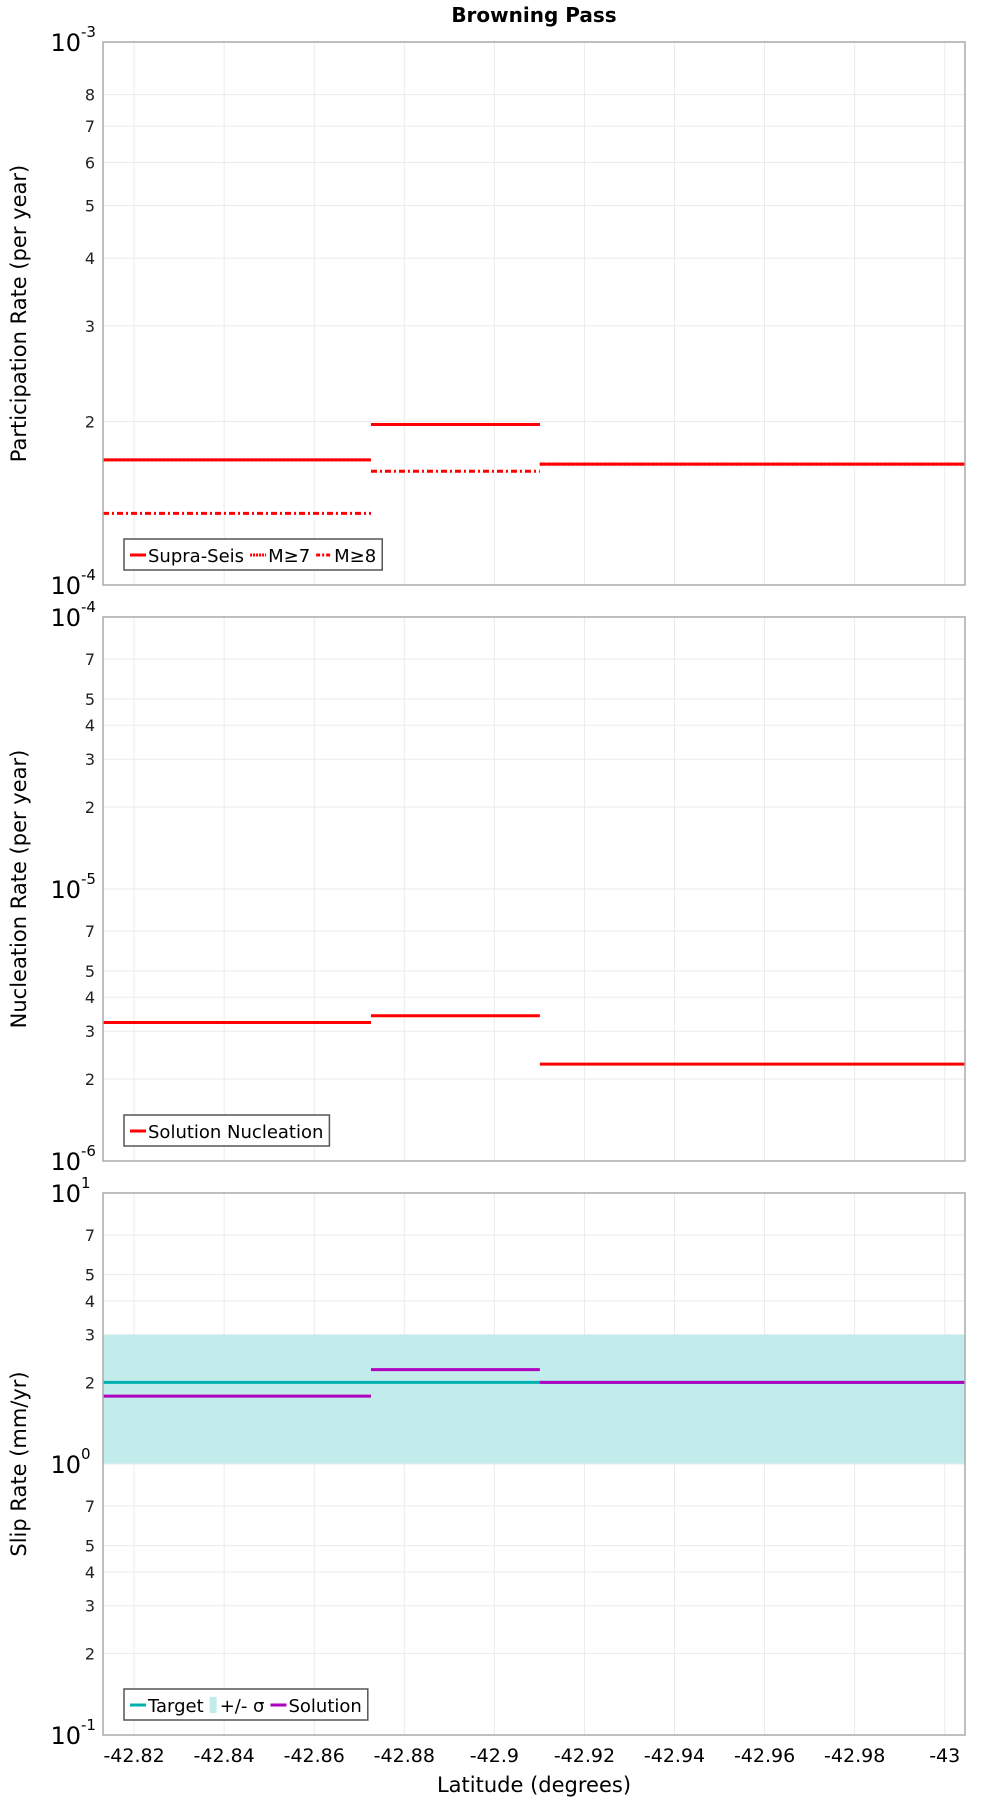 This screenshot has height=1800, width=1000. I want to click on x-tick-label: -42.96, so click(764, 1756).